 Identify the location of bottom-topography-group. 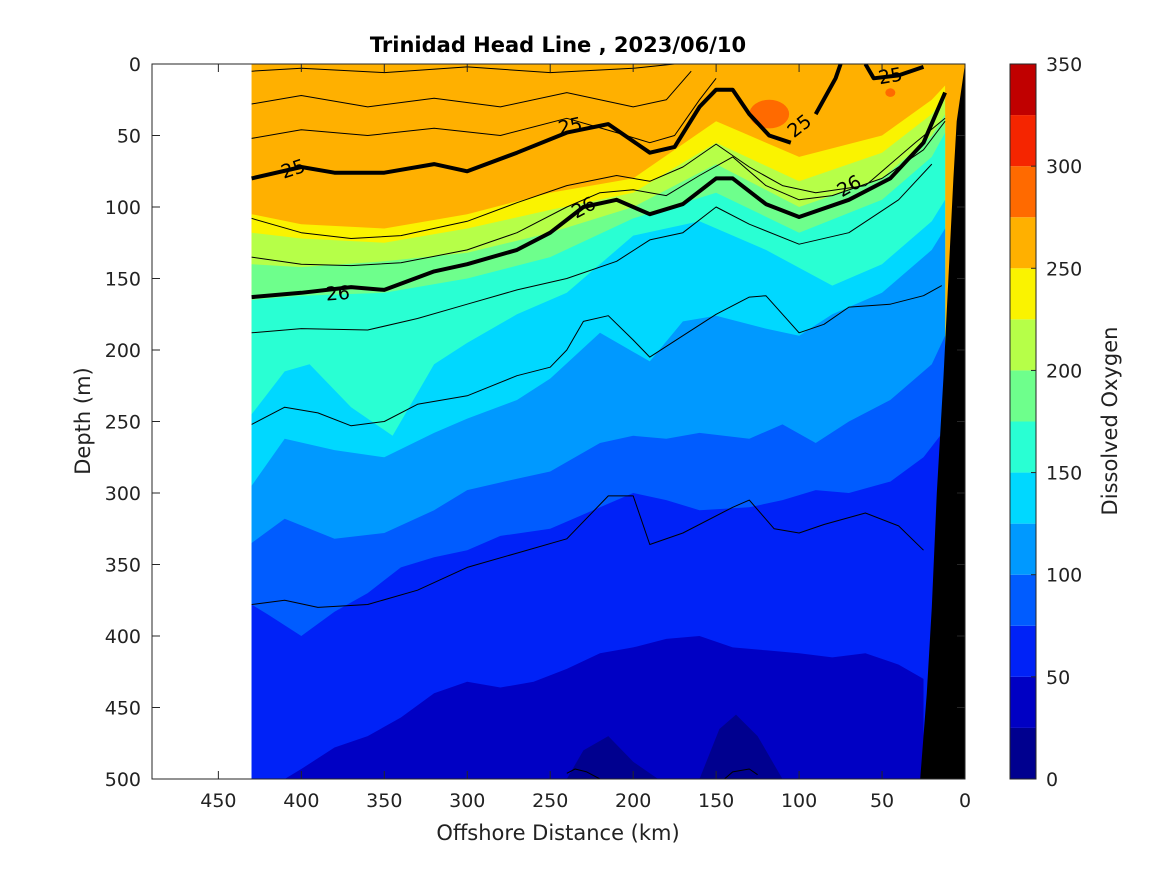
(942, 421).